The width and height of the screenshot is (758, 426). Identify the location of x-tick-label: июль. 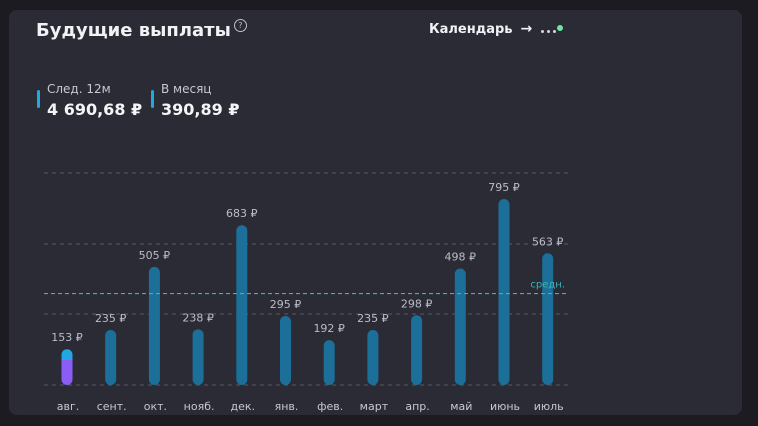
(549, 406).